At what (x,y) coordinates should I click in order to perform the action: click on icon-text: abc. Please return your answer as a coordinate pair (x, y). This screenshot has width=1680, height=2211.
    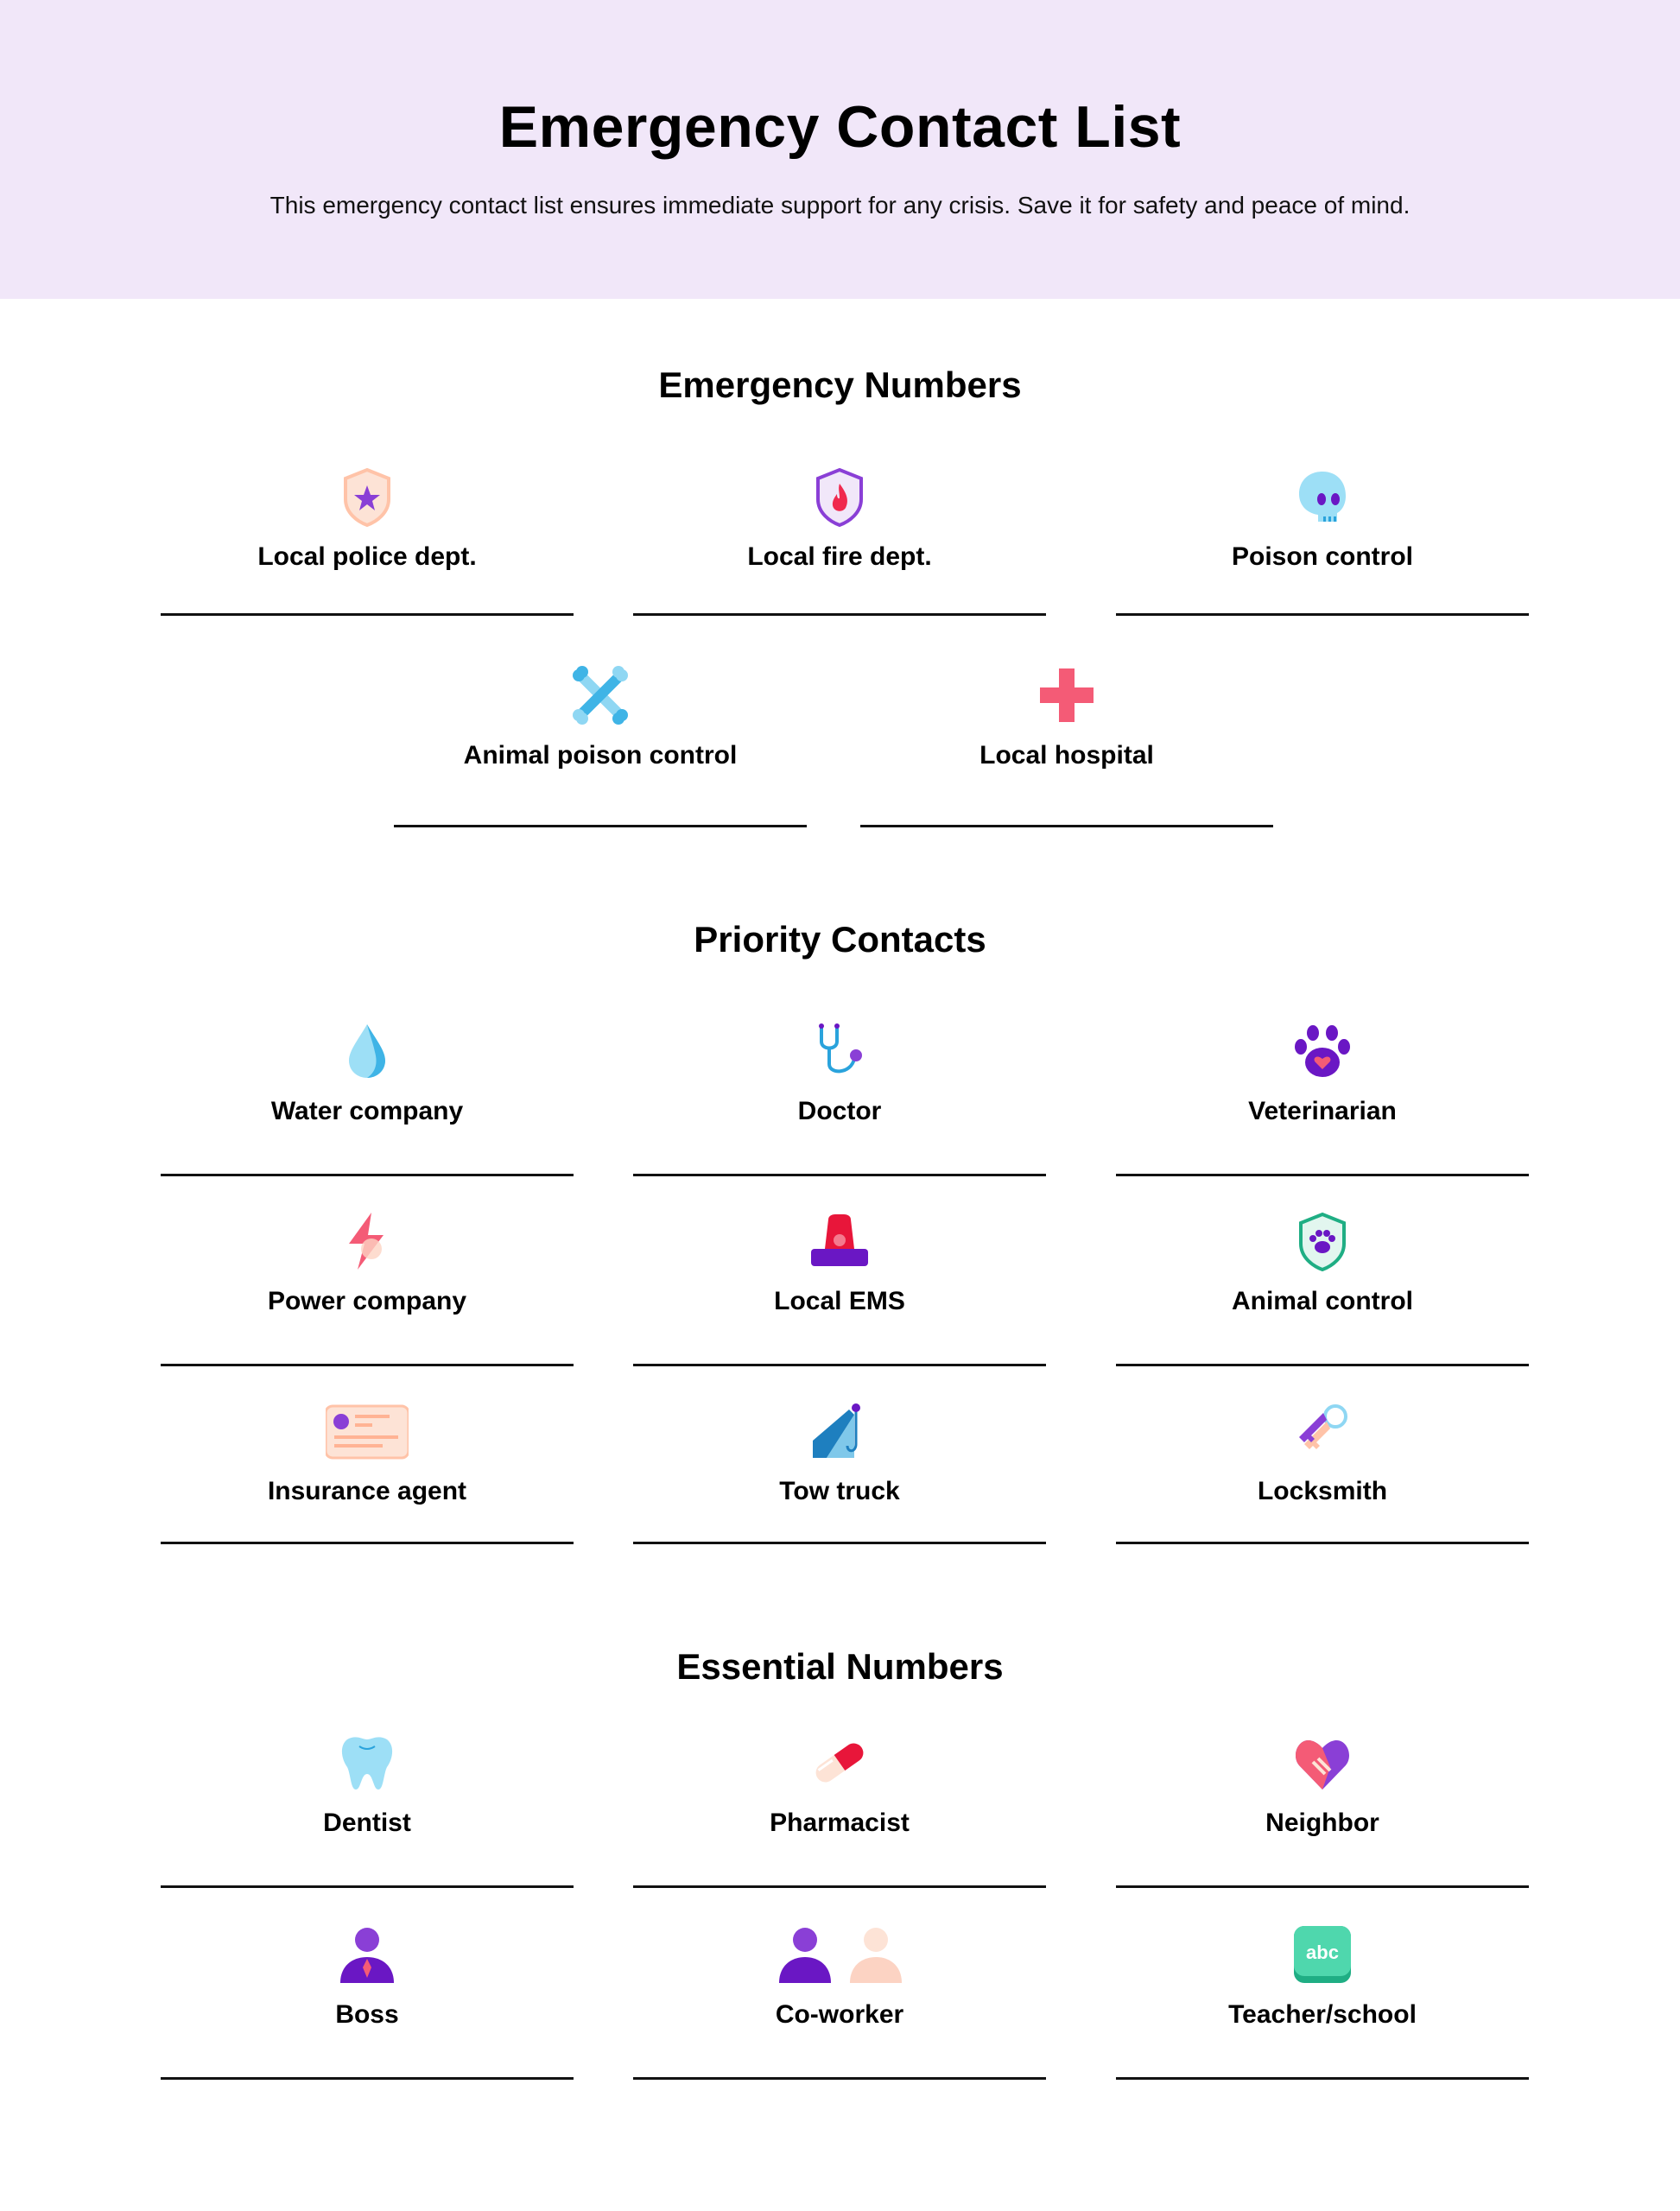
    Looking at the image, I should click on (1323, 1952).